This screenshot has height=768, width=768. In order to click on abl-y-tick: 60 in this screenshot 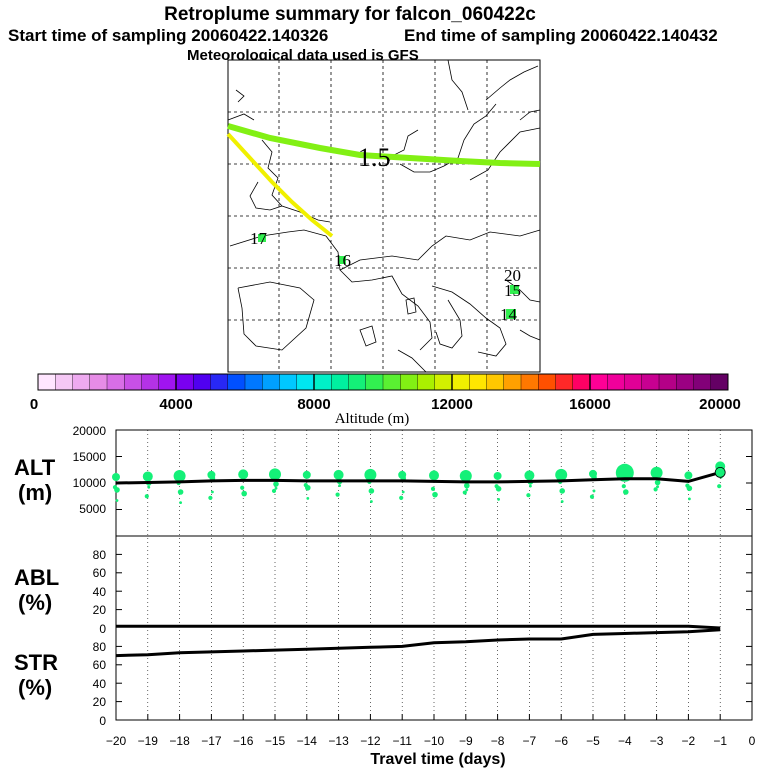, I will do `click(100, 573)`.